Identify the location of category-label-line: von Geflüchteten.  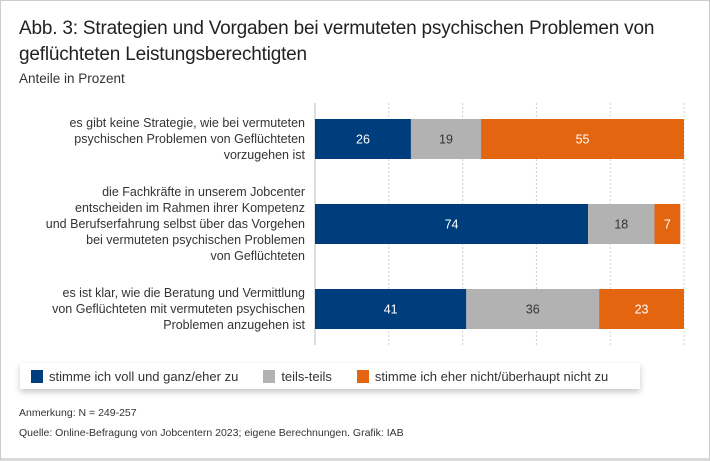
(257, 256).